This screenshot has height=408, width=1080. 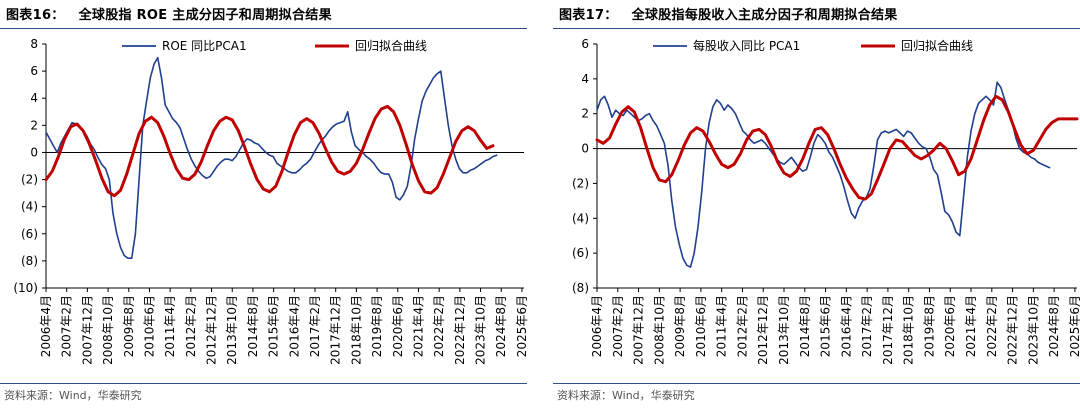 I want to click on figure-title: 图表16： 全球股指 ROE 主成分因子和周期拟合结果, so click(x=169, y=13).